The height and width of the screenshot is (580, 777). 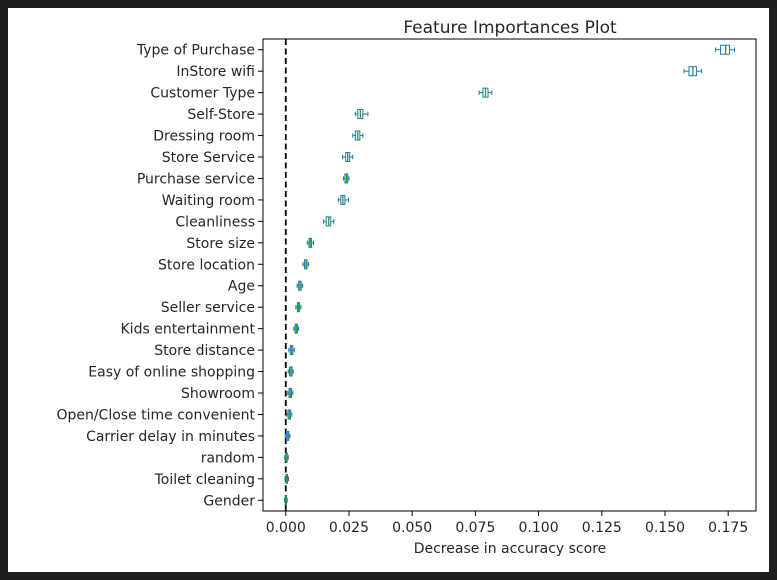 I want to click on x-tick-label: 0.125, so click(x=602, y=528).